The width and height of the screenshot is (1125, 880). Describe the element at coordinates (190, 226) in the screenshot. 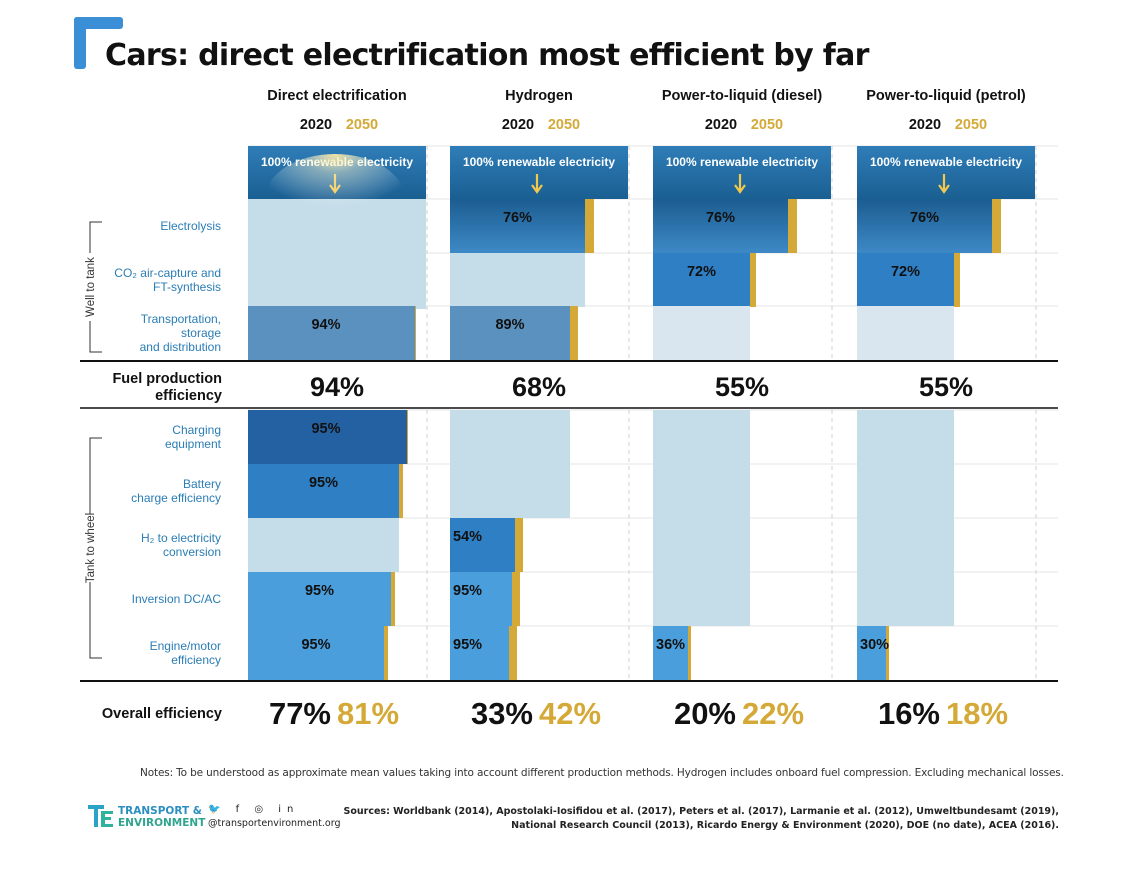

I see `stage-label-electrolysis-0: Electrolysis` at that location.